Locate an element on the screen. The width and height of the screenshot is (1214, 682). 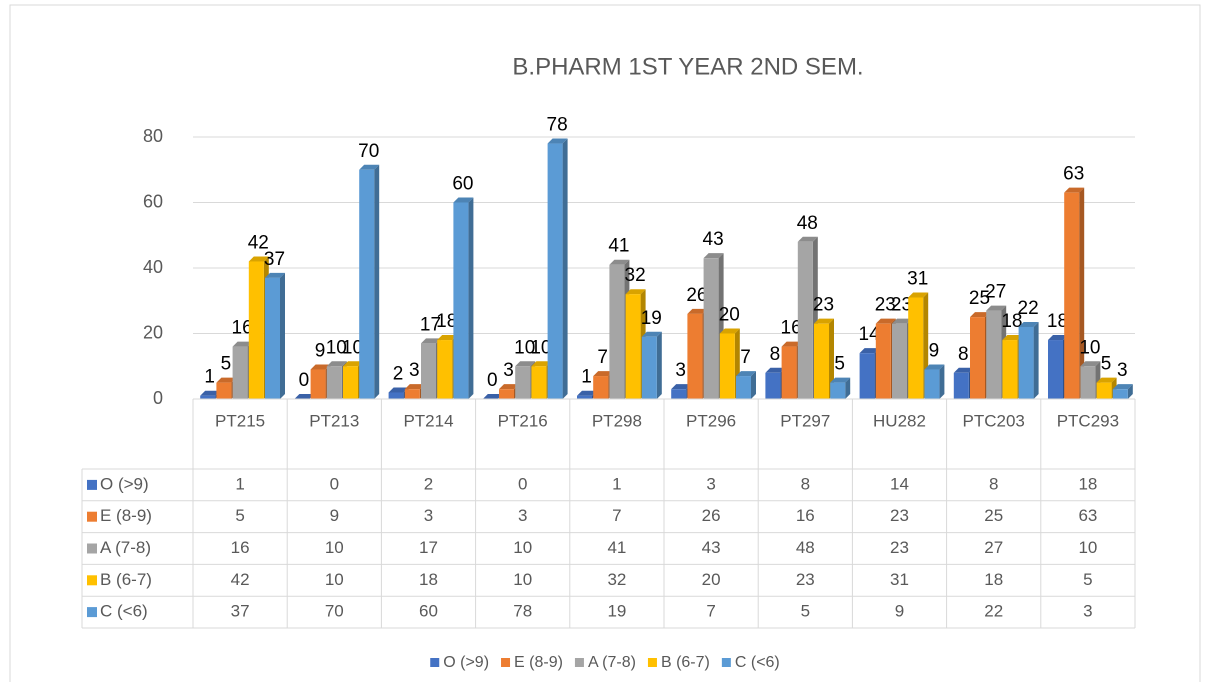
x-tick-label: PT213 is located at coordinates (334, 420).